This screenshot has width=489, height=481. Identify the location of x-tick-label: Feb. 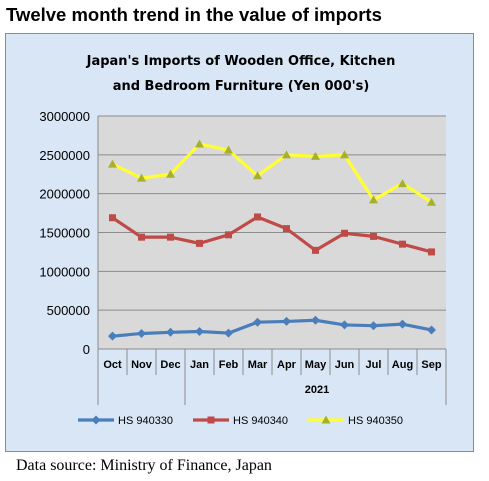
(229, 365).